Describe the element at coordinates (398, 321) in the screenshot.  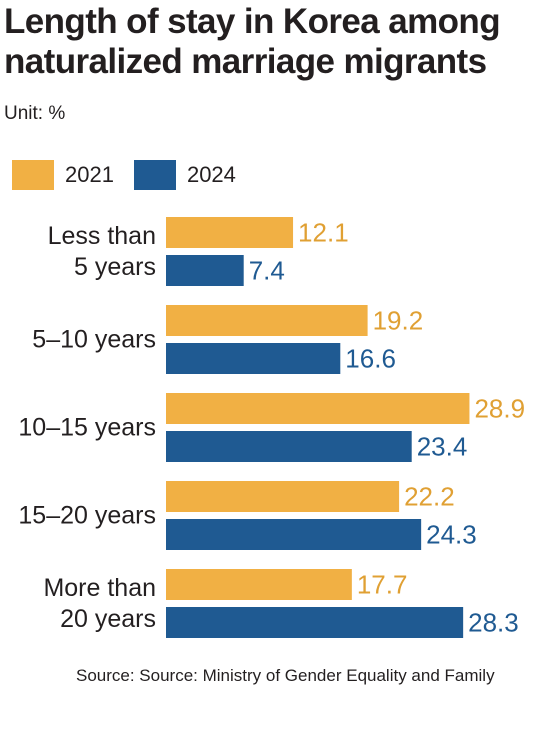
I see `value-label-2021: 19.2` at that location.